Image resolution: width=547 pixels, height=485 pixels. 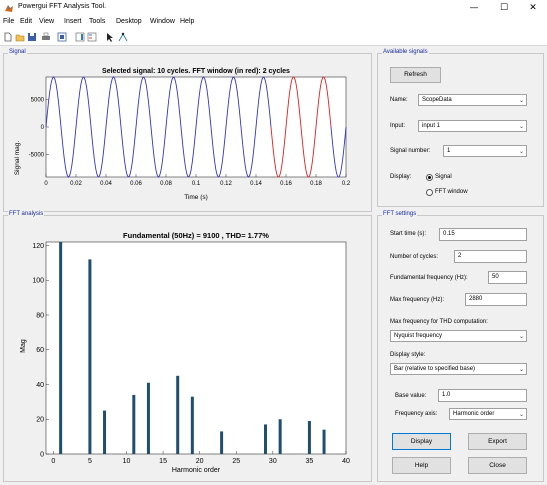 I want to click on signal-xtick-label: 0.14, so click(x=256, y=184).